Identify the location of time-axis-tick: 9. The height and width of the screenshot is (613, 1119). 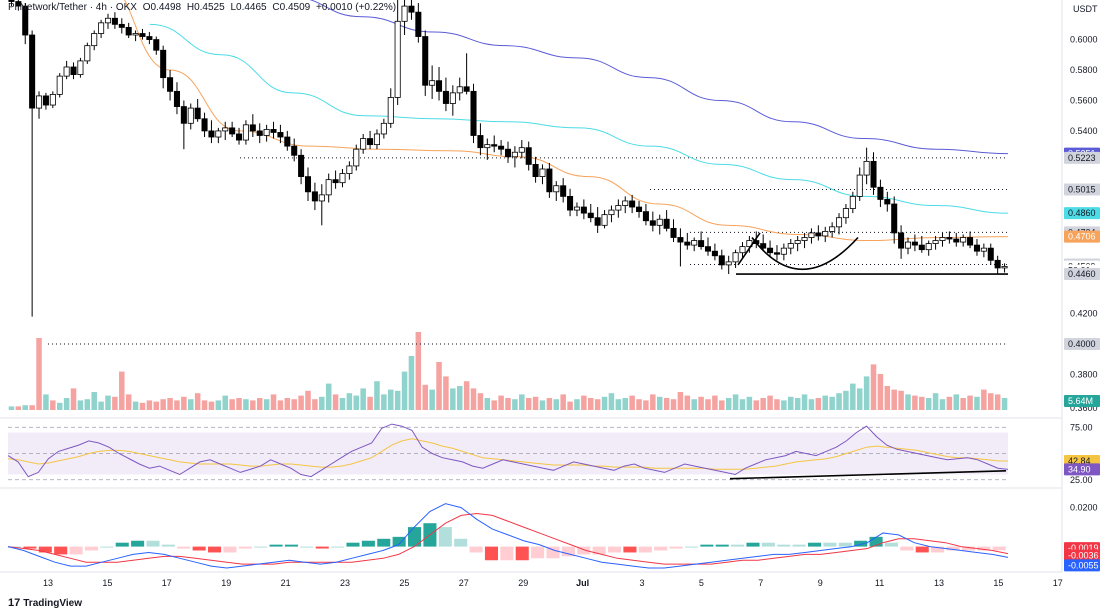
(820, 583).